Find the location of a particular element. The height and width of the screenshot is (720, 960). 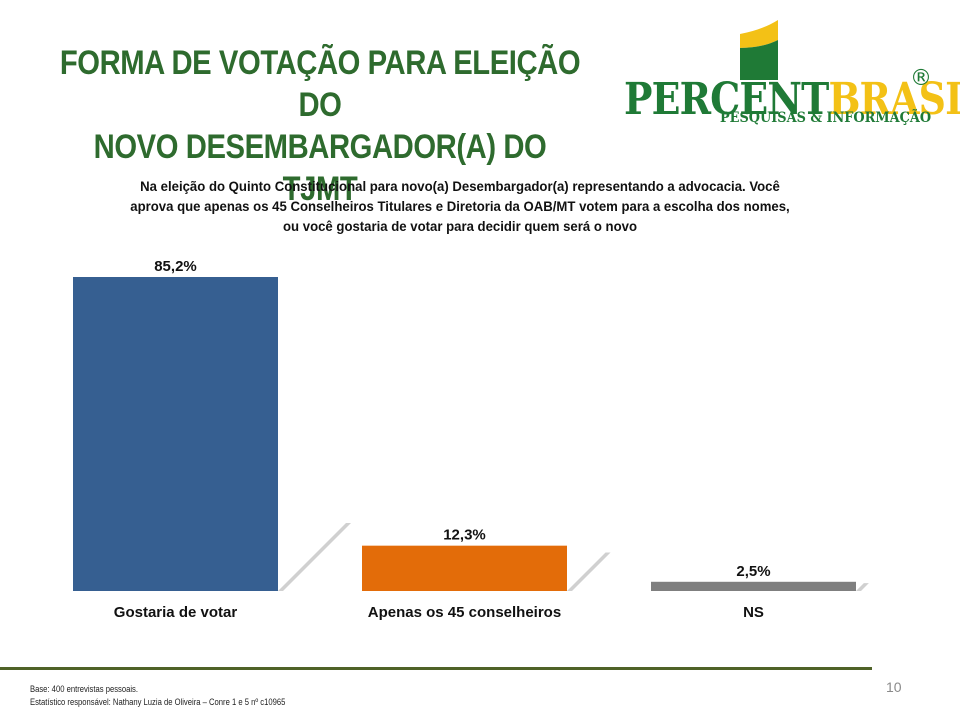

footer-divider is located at coordinates (436, 668).